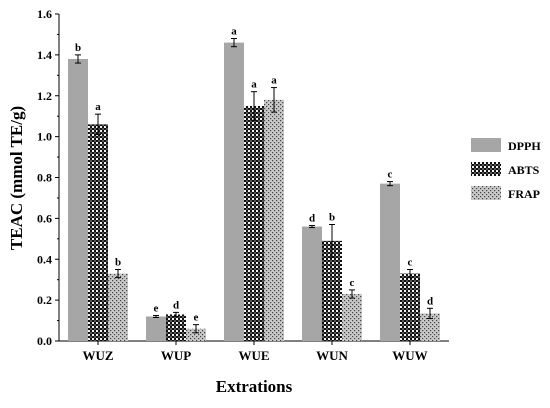 This screenshot has height=408, width=550. I want to click on x-axis-title: Extrations, so click(254, 386).